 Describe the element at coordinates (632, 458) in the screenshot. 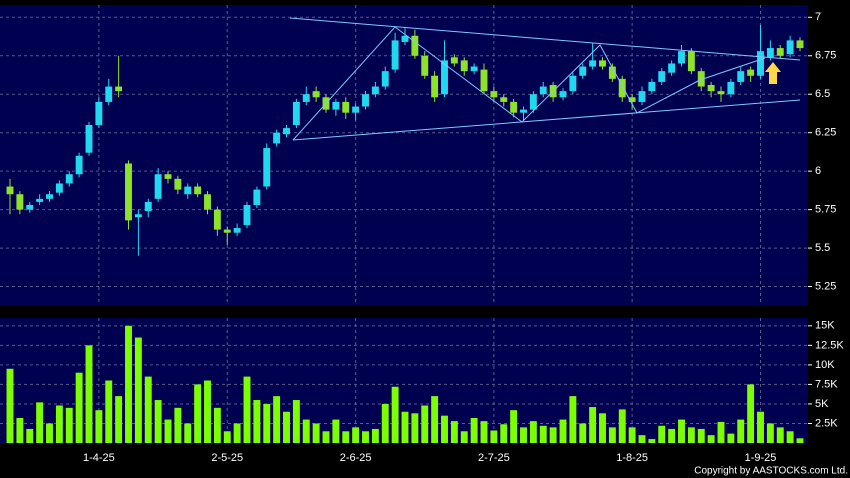

I see `x-tick-label: 1-8-25` at that location.